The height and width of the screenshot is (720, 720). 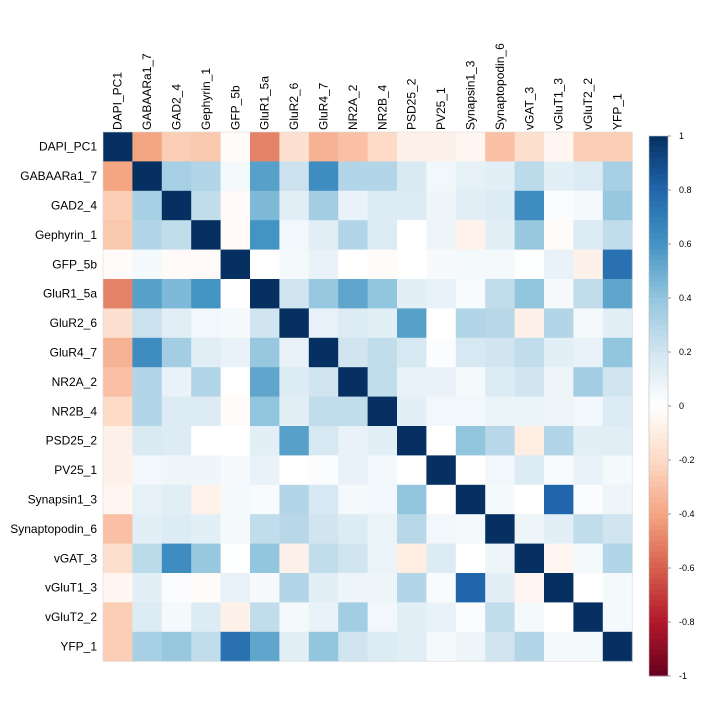 What do you see at coordinates (70, 294) in the screenshot?
I see `row-label: GluR1_5a` at bounding box center [70, 294].